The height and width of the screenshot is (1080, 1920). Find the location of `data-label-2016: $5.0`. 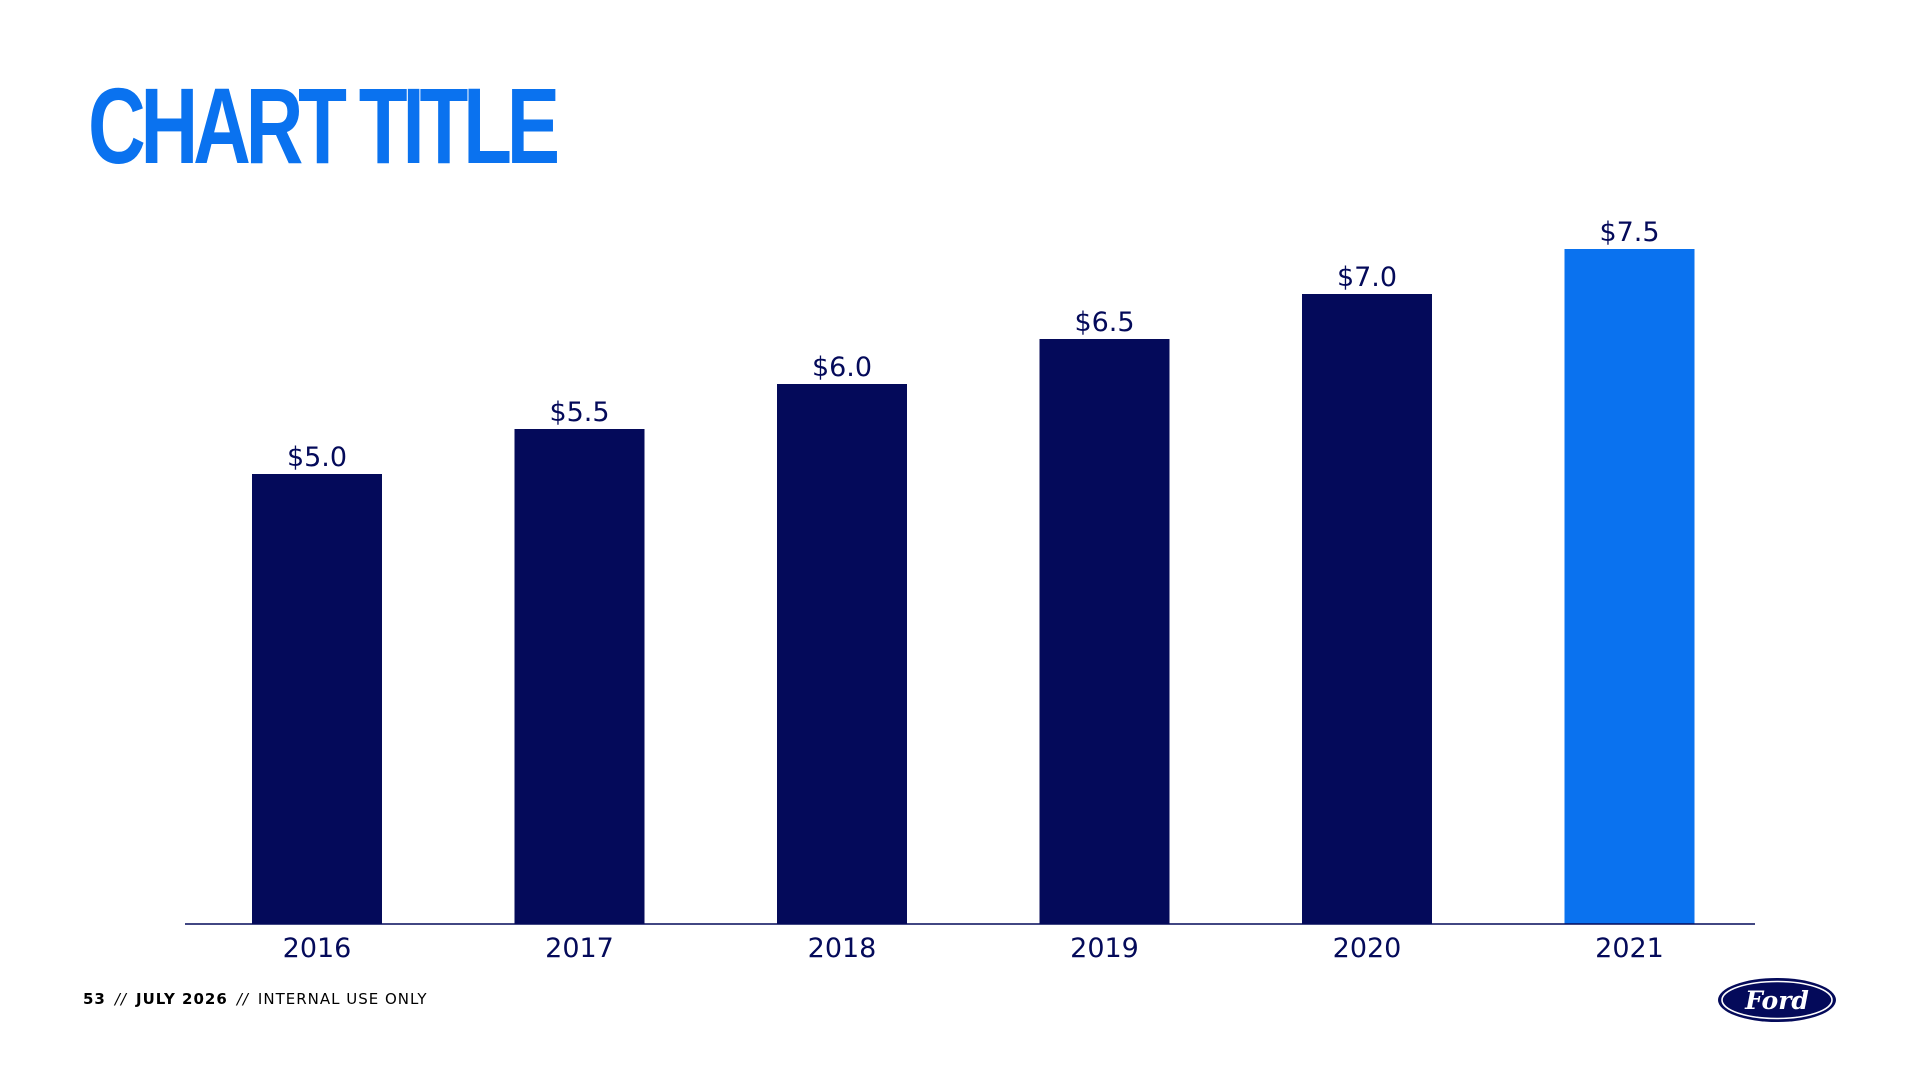

data-label-2016: $5.0 is located at coordinates (317, 457).